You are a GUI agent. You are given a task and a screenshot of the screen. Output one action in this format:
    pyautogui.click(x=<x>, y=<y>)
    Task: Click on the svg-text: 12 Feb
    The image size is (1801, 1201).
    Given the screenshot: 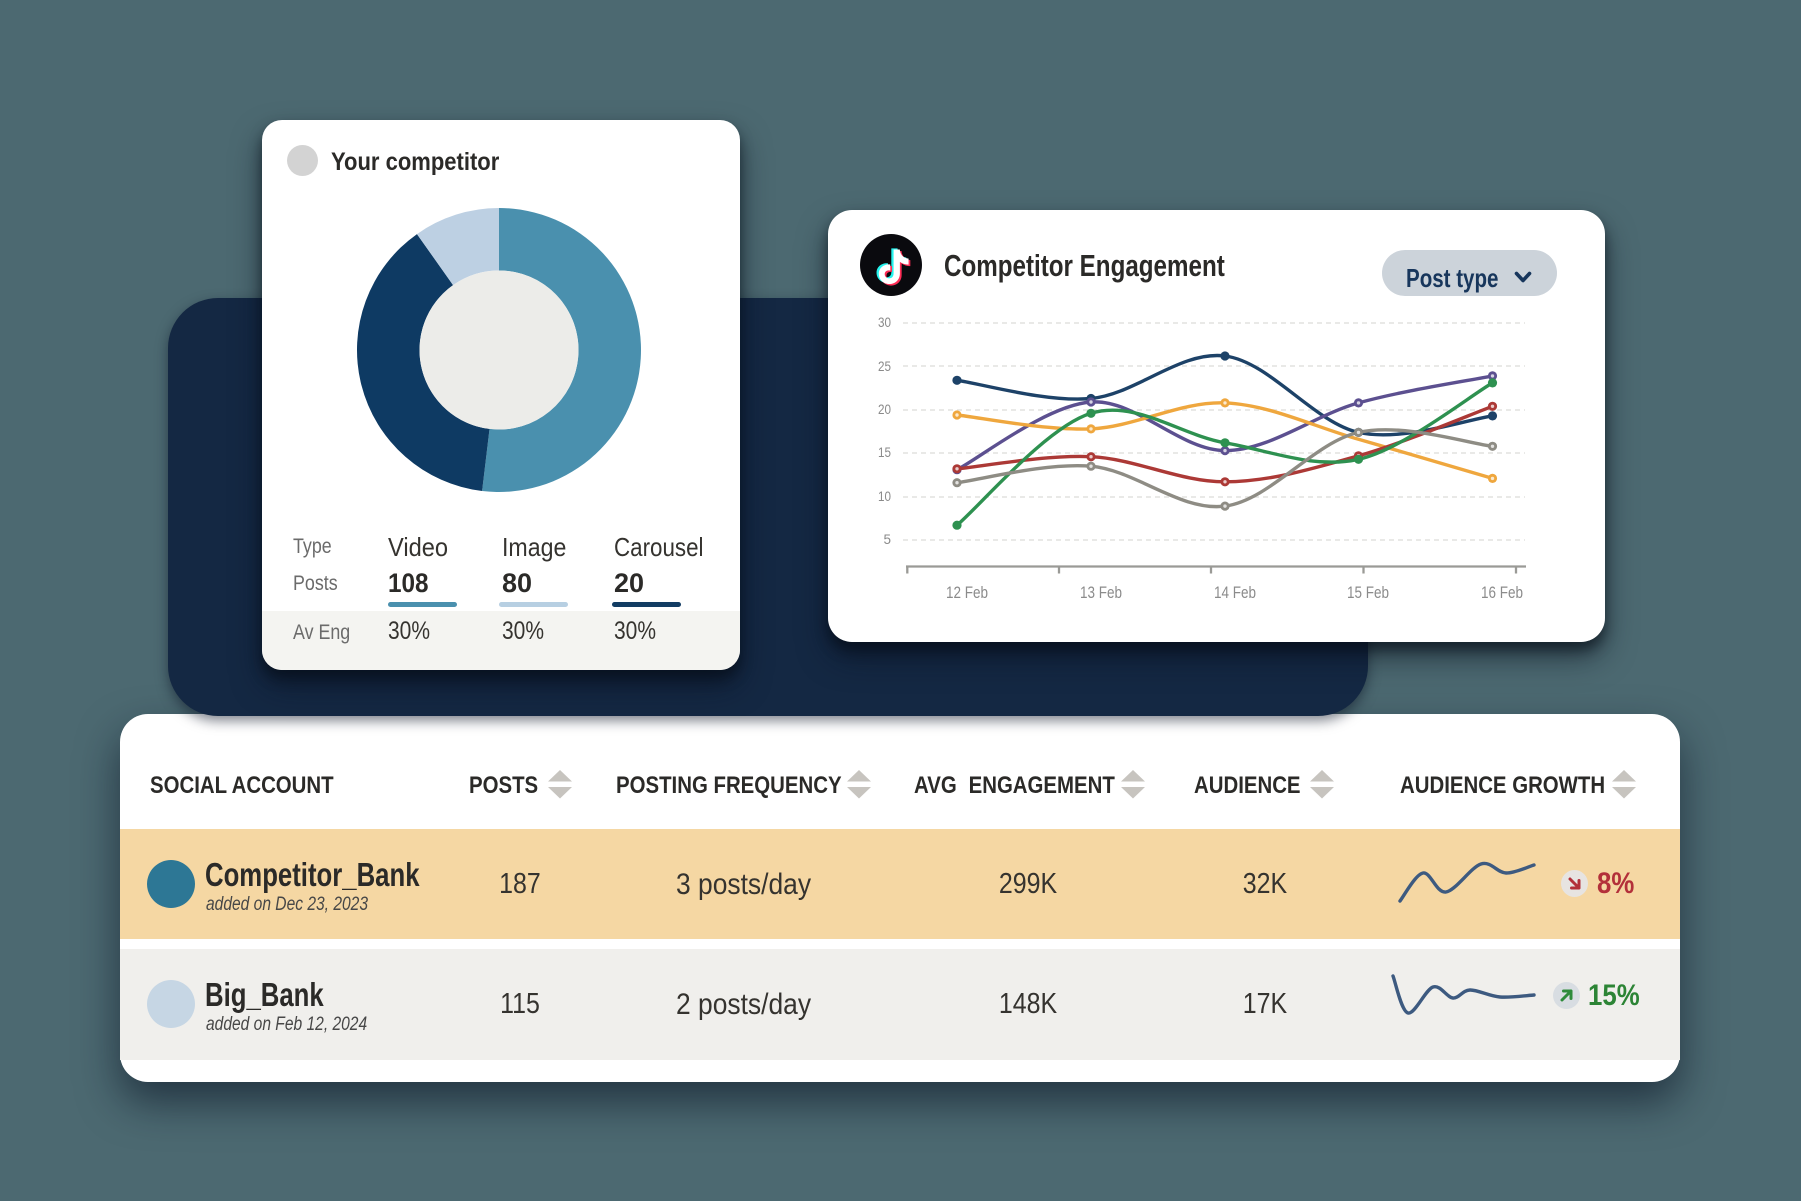 What is the action you would take?
    pyautogui.click(x=967, y=592)
    